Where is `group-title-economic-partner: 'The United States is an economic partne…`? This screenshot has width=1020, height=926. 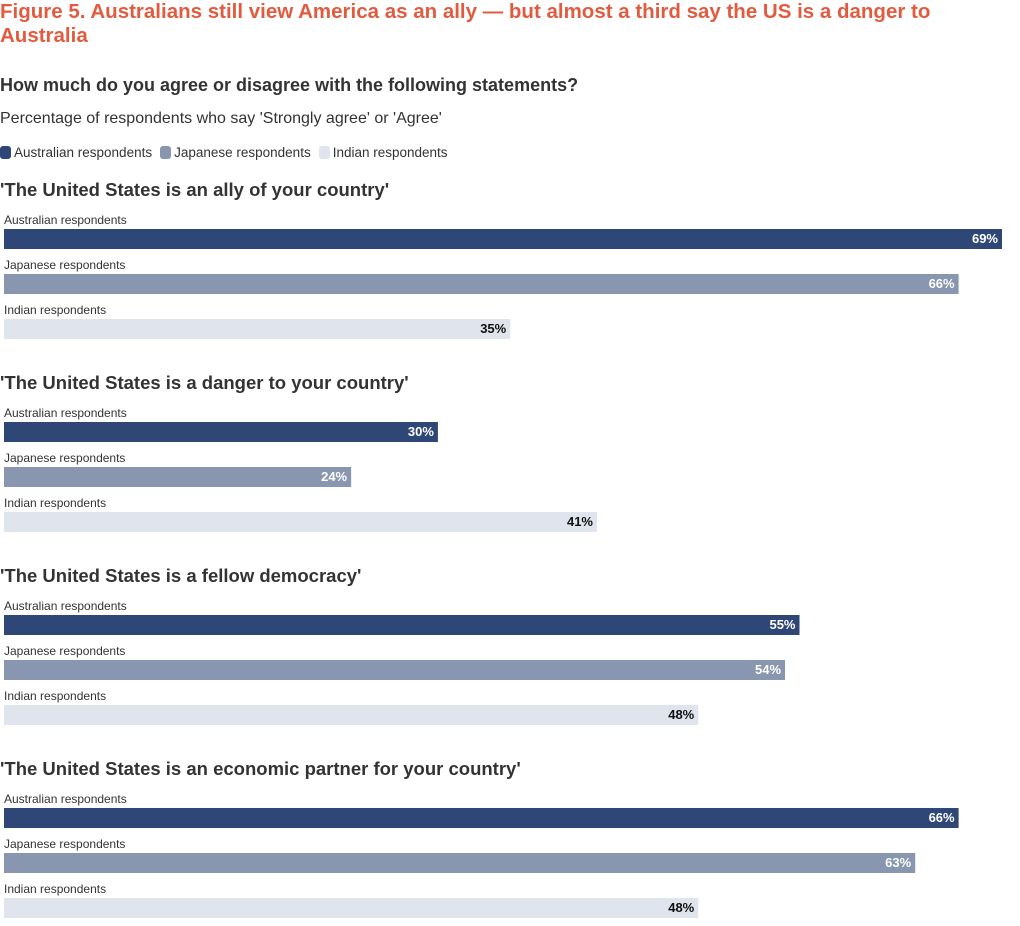 group-title-economic-partner: 'The United States is an economic partne… is located at coordinates (260, 768).